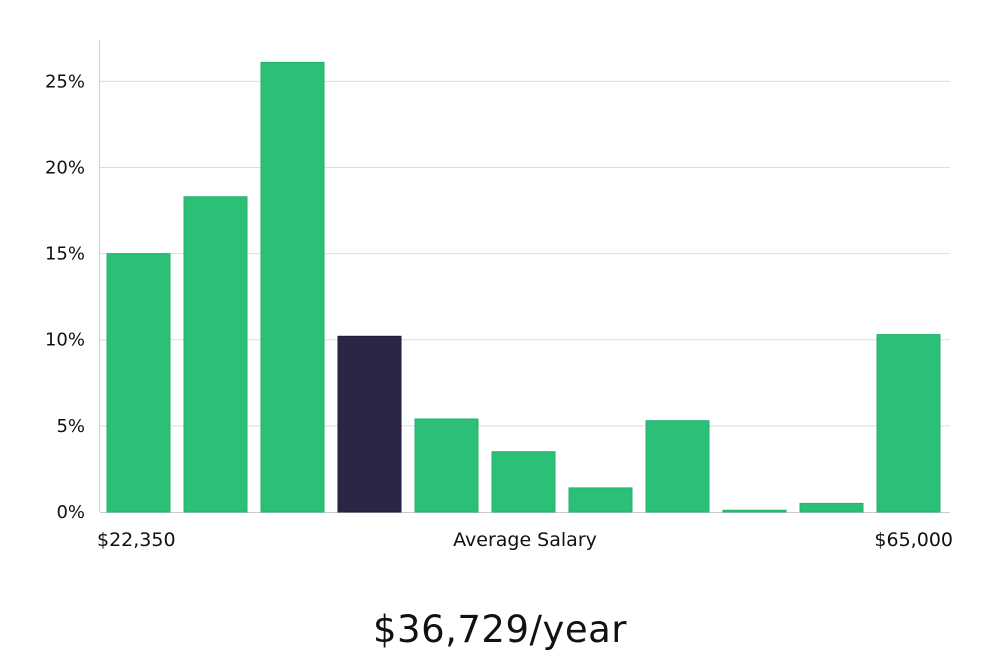 Image resolution: width=1000 pixels, height=660 pixels. I want to click on x-axis-center-label: Average Salary, so click(525, 540).